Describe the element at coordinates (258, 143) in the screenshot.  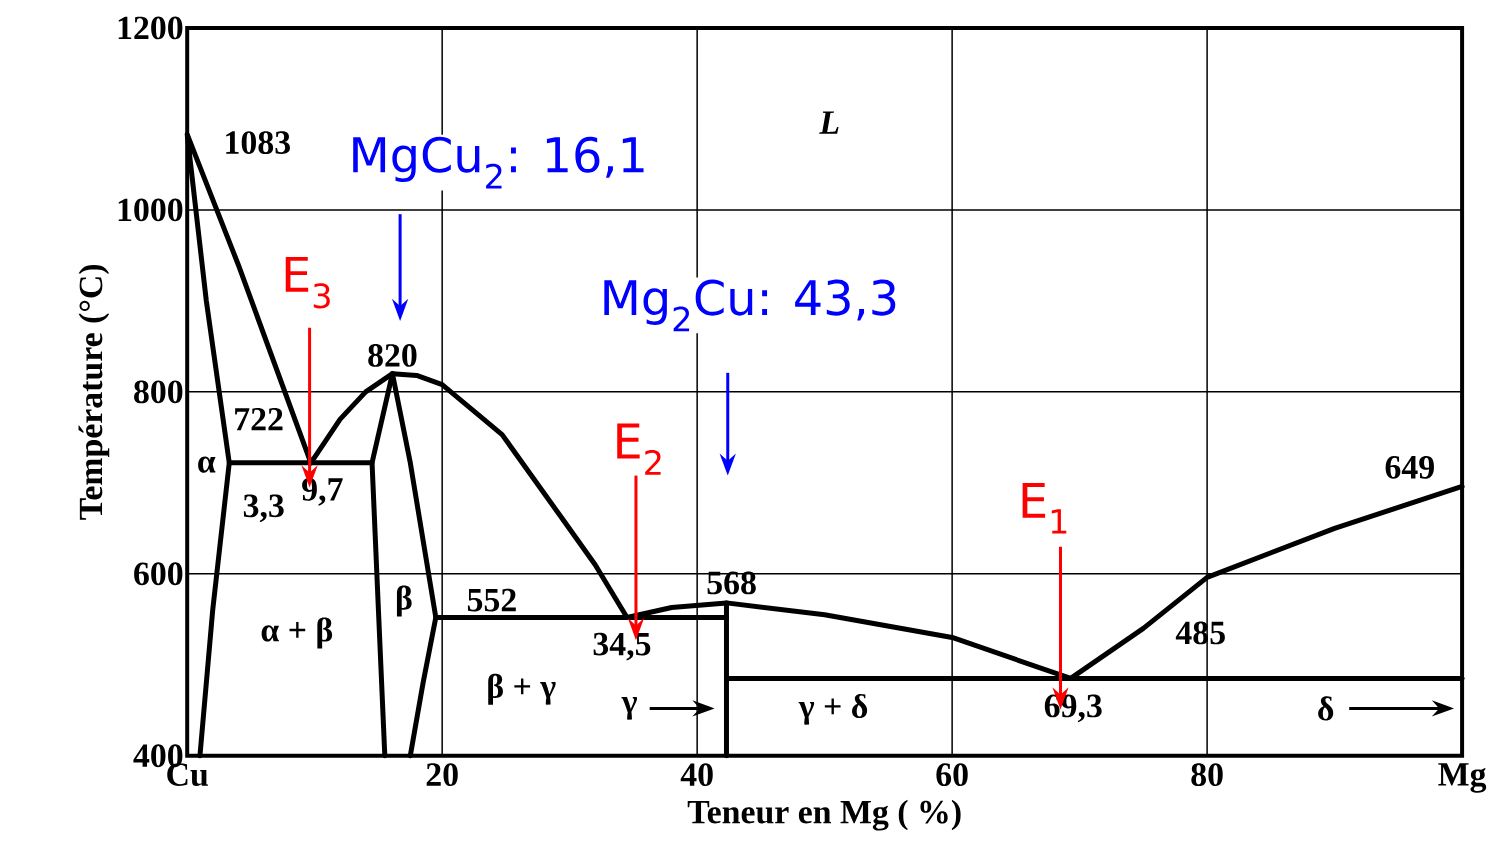
I see `annotation: 1083` at that location.